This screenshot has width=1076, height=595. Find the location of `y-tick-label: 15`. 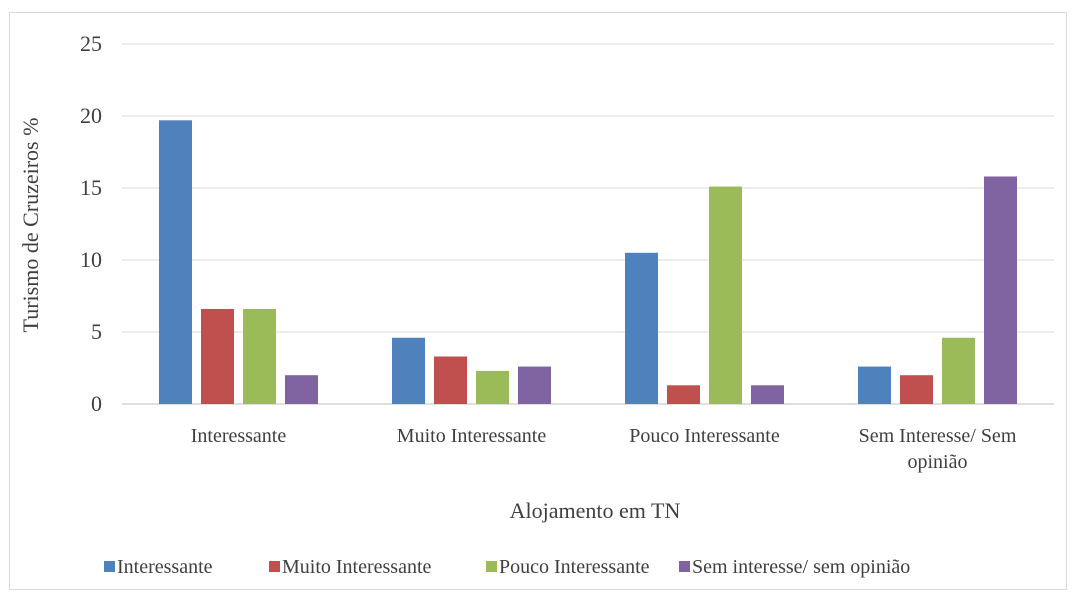

y-tick-label: 15 is located at coordinates (91, 187).